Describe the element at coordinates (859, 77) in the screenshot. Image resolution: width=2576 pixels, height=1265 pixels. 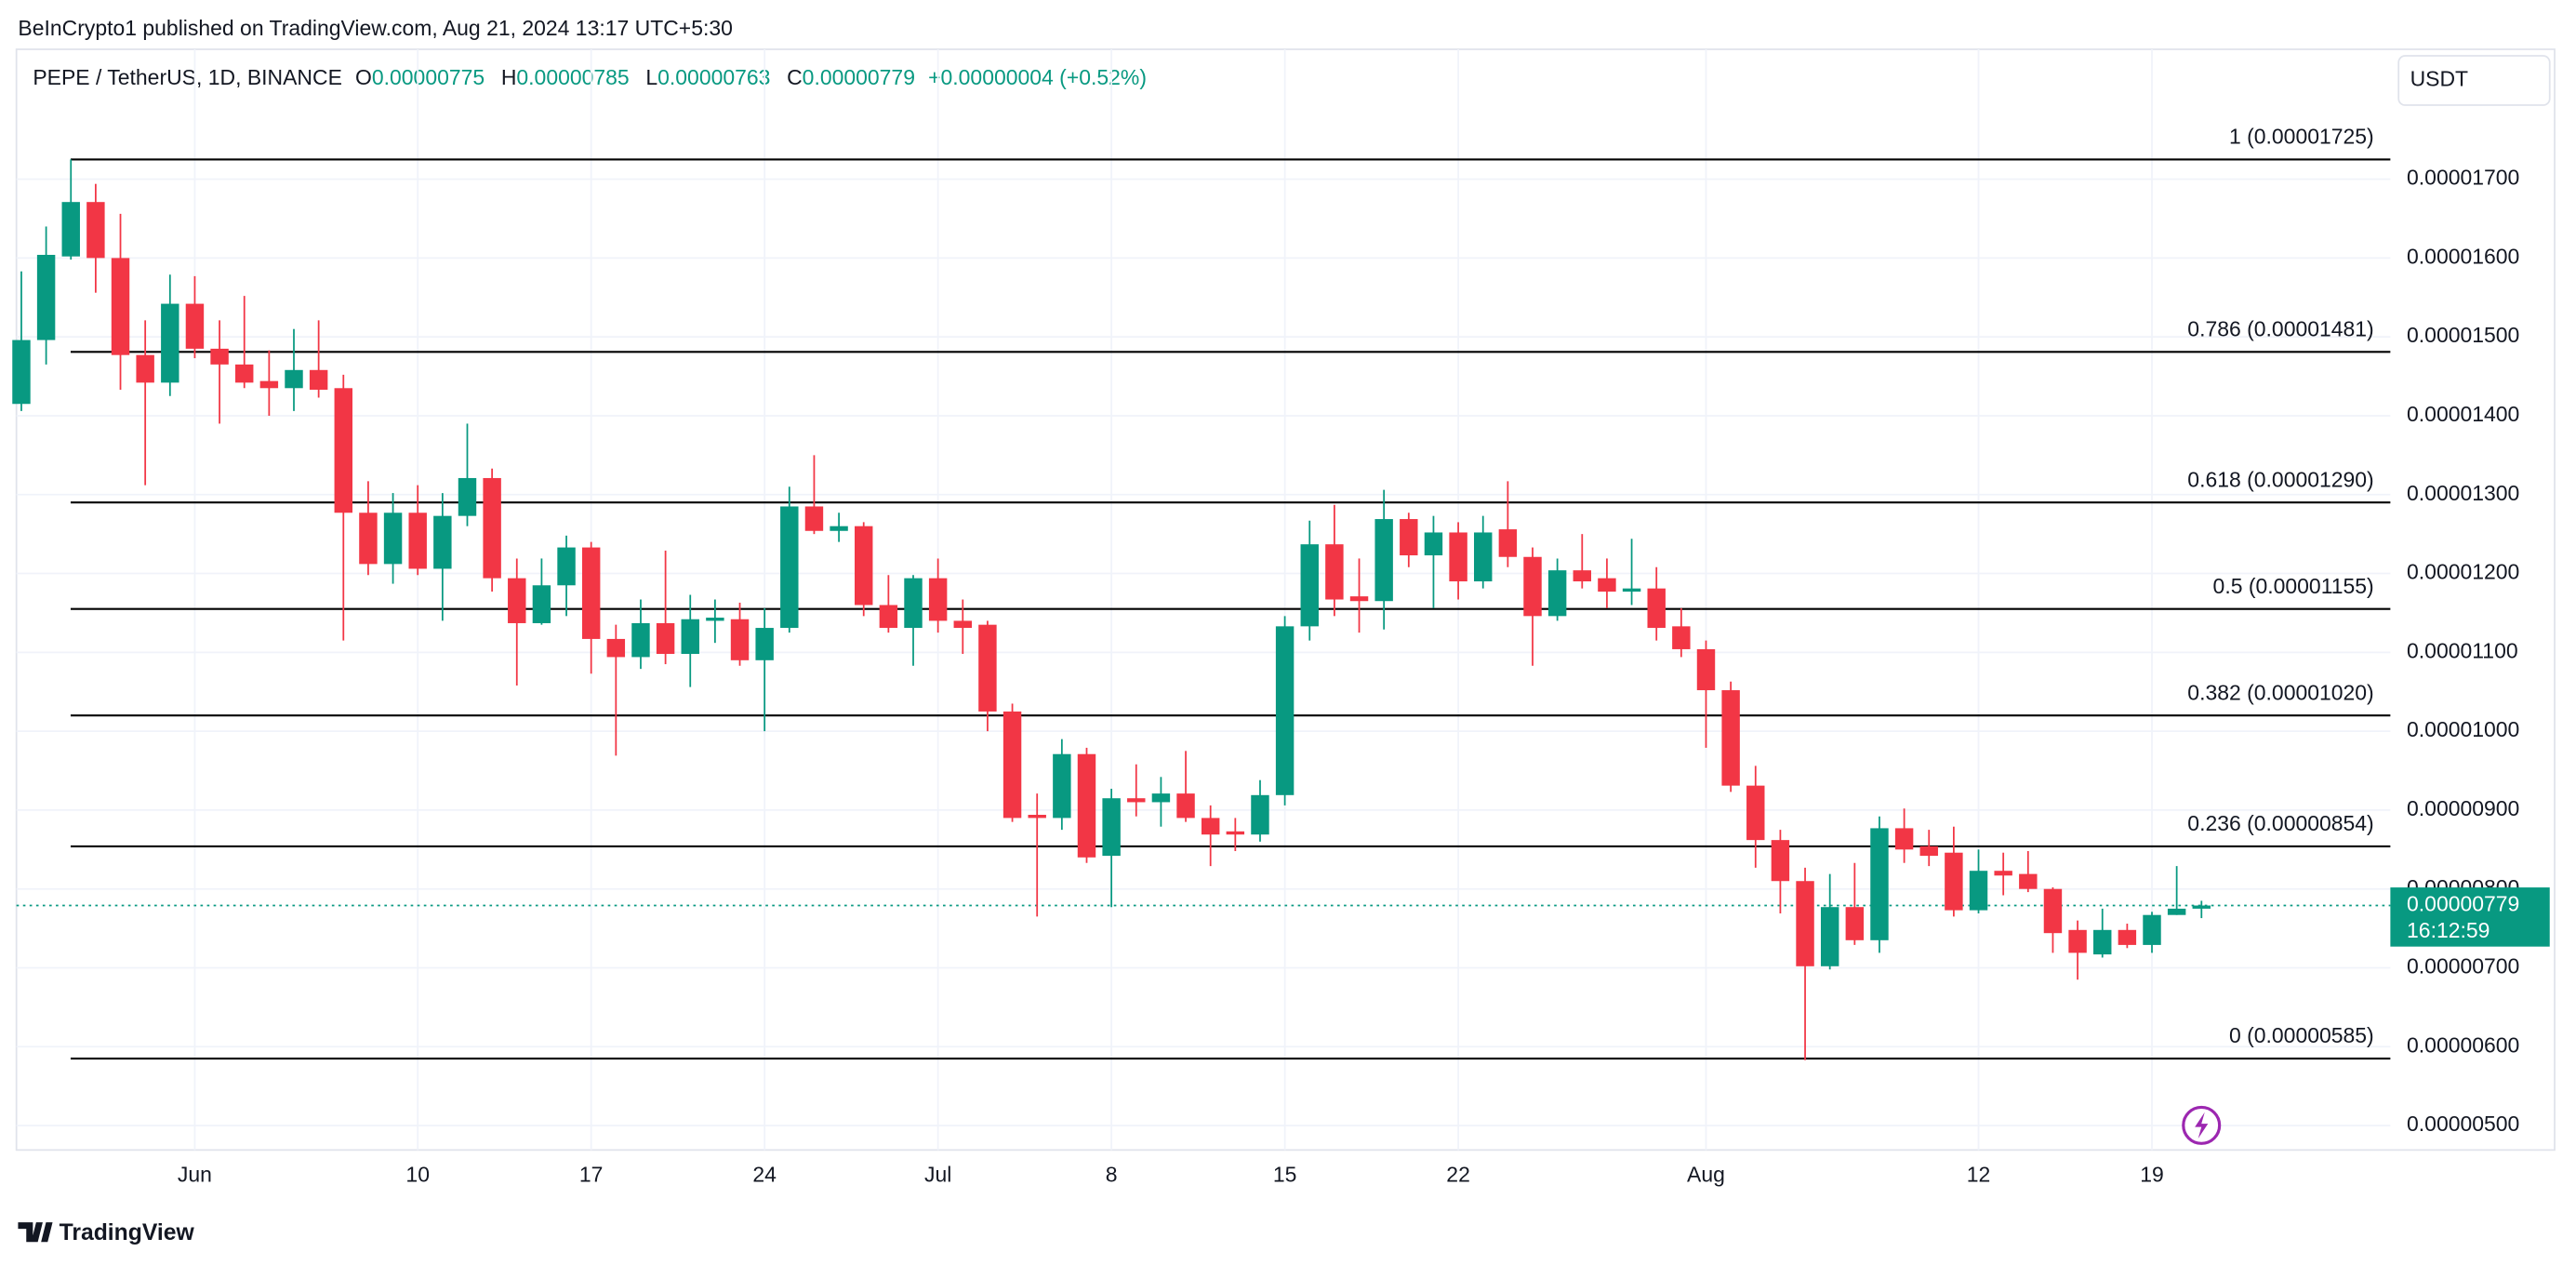
I see `ohlc-value: 0.00000779` at that location.